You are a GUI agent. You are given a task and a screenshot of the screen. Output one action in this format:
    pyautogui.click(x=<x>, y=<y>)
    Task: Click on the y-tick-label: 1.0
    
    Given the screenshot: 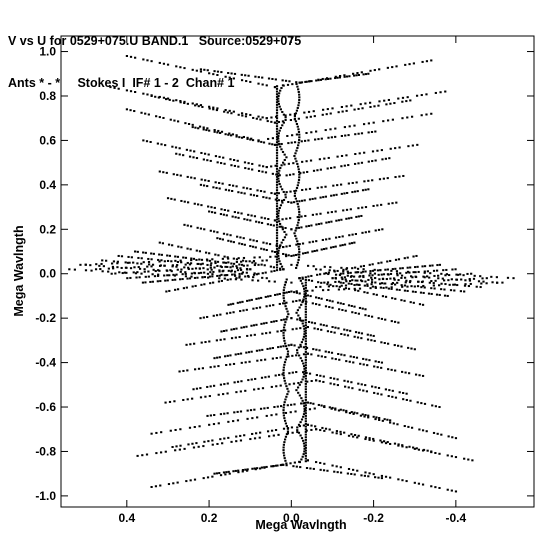 What is the action you would take?
    pyautogui.click(x=47, y=52)
    